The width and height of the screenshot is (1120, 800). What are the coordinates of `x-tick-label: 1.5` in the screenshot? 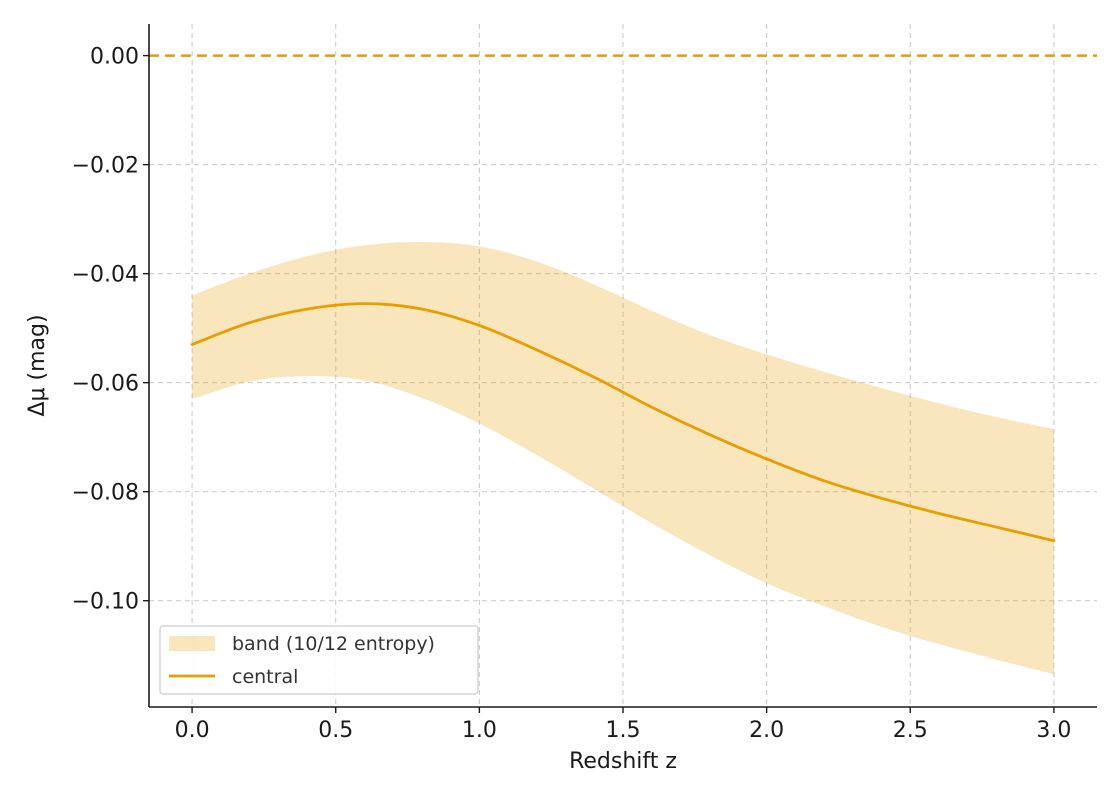 It's located at (623, 730).